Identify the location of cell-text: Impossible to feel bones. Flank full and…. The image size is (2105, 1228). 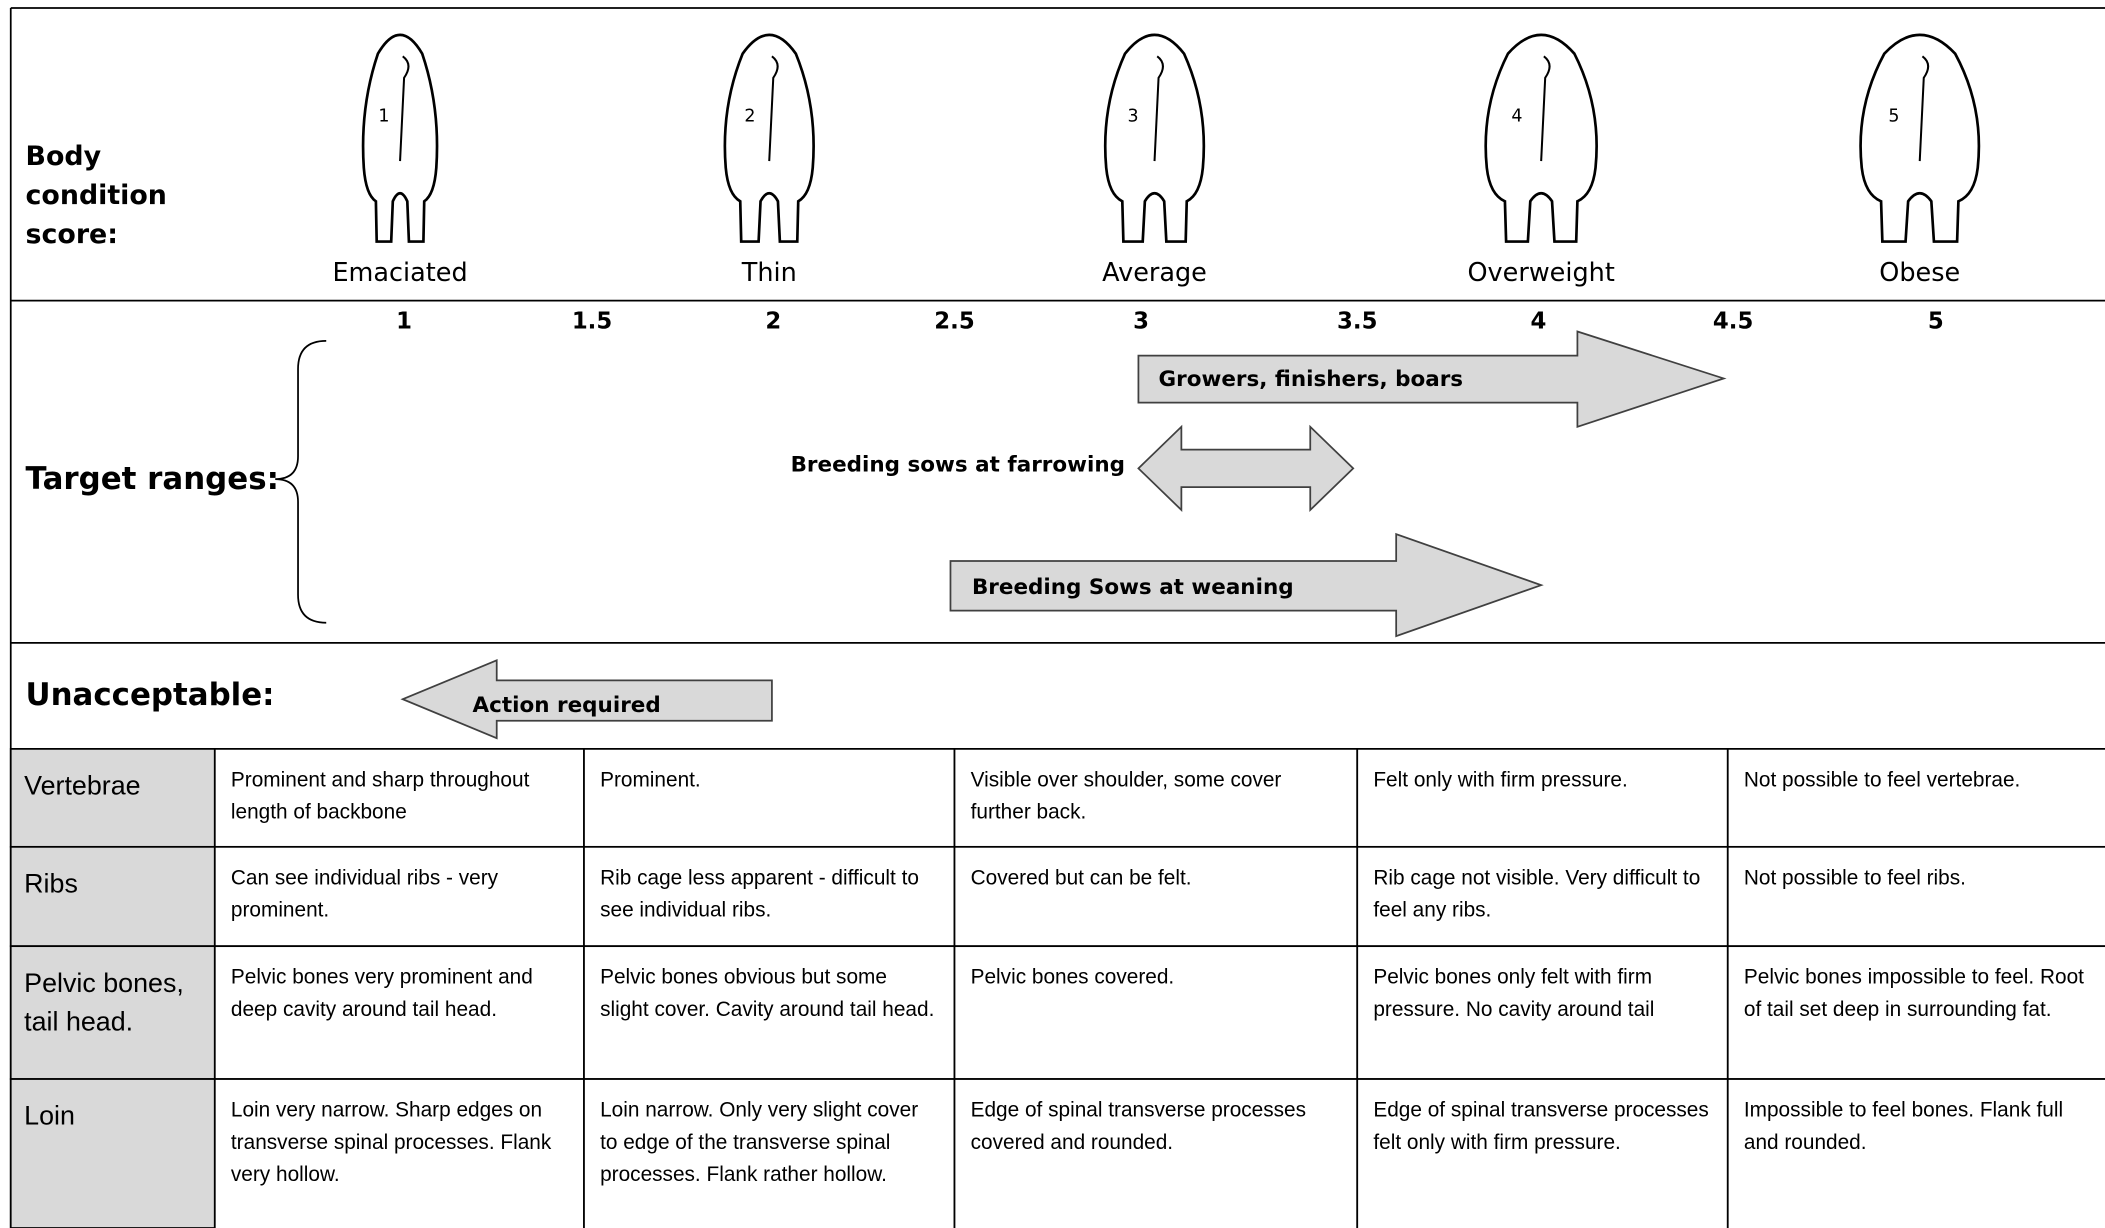
(1903, 1127).